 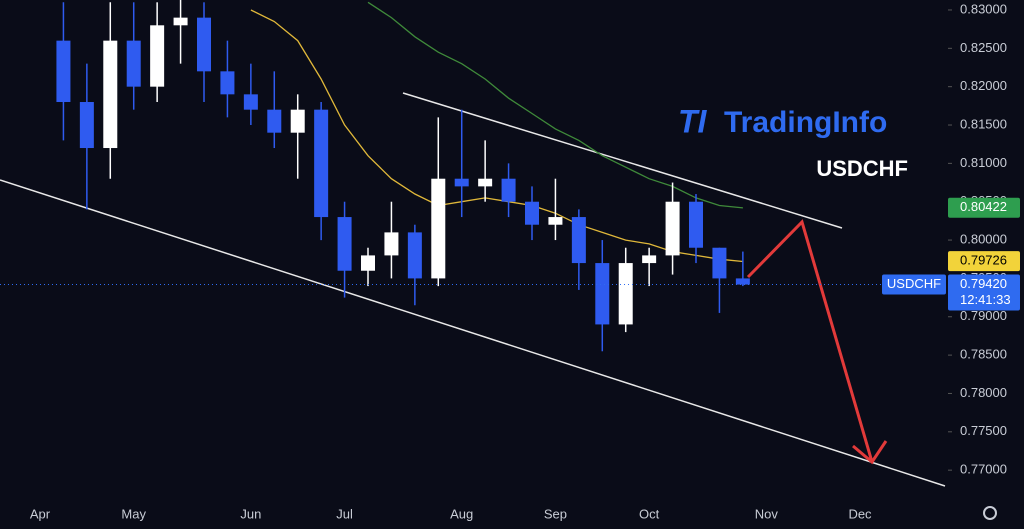 What do you see at coordinates (805, 122) in the screenshot?
I see `brand: TradingInfo` at bounding box center [805, 122].